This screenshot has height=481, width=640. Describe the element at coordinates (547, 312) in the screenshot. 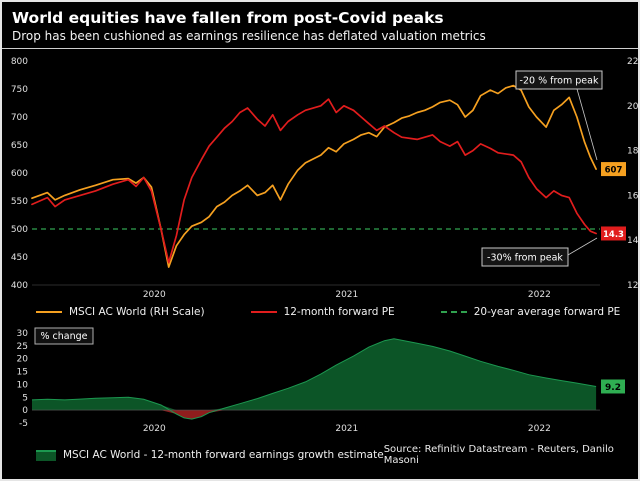

I see `legend-label: 20-year average forward PE` at that location.